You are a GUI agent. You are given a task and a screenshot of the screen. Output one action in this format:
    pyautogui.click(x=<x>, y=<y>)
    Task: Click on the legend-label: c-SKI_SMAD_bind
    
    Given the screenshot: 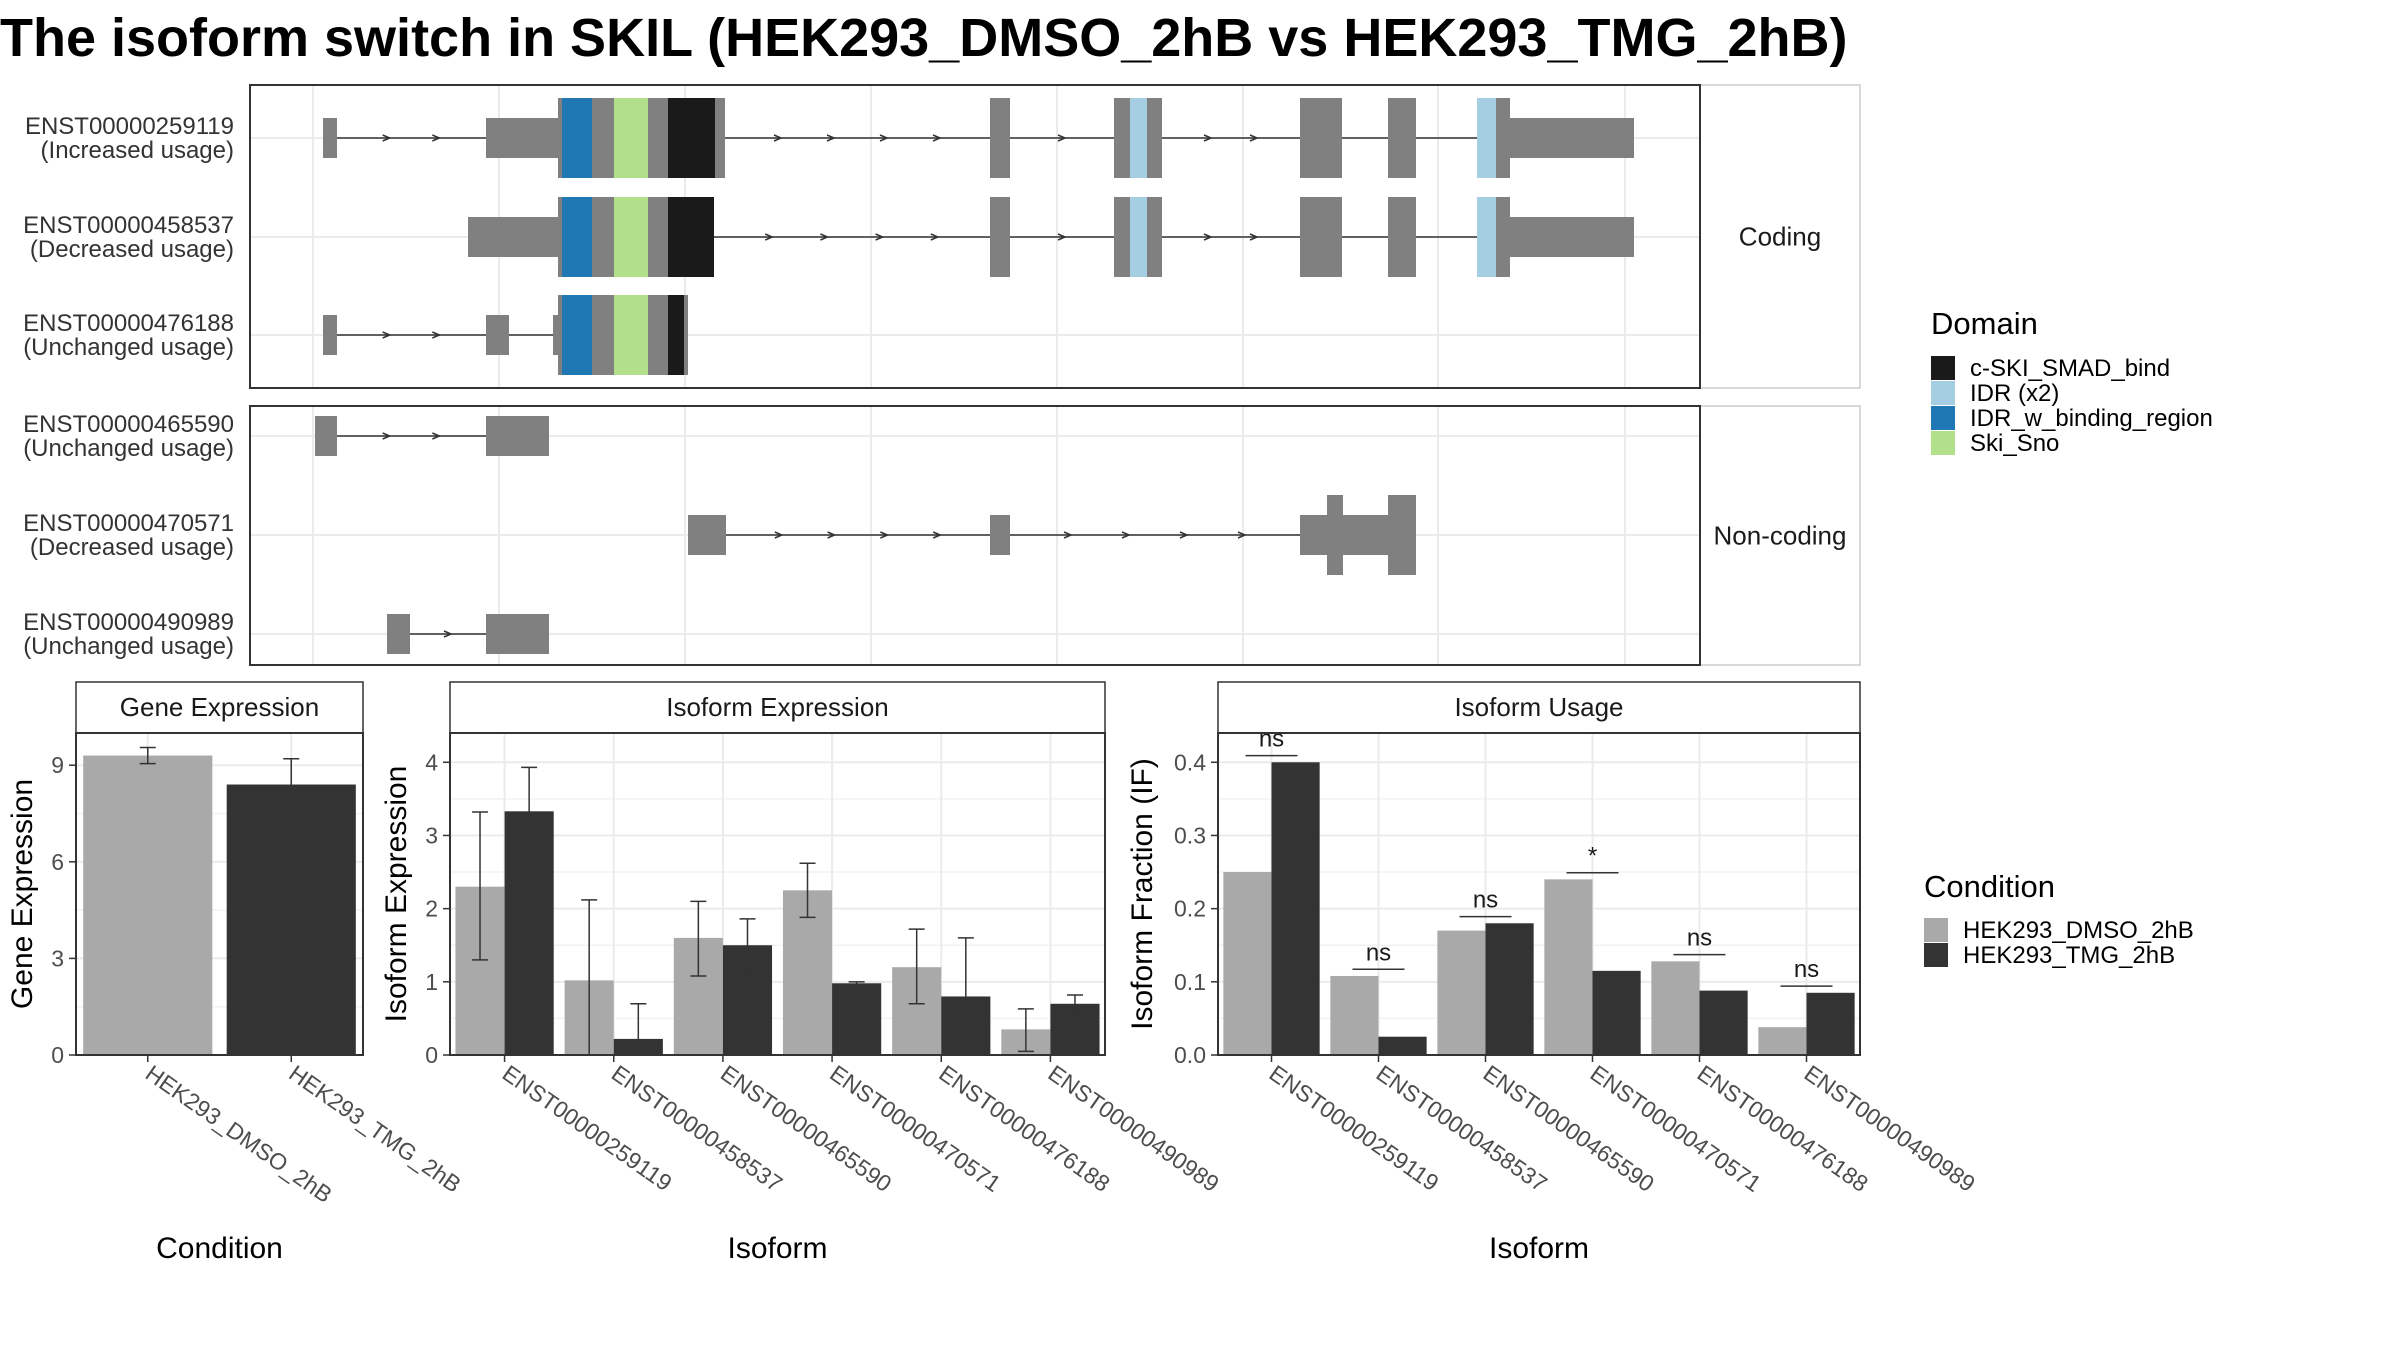 What is the action you would take?
    pyautogui.click(x=2070, y=368)
    